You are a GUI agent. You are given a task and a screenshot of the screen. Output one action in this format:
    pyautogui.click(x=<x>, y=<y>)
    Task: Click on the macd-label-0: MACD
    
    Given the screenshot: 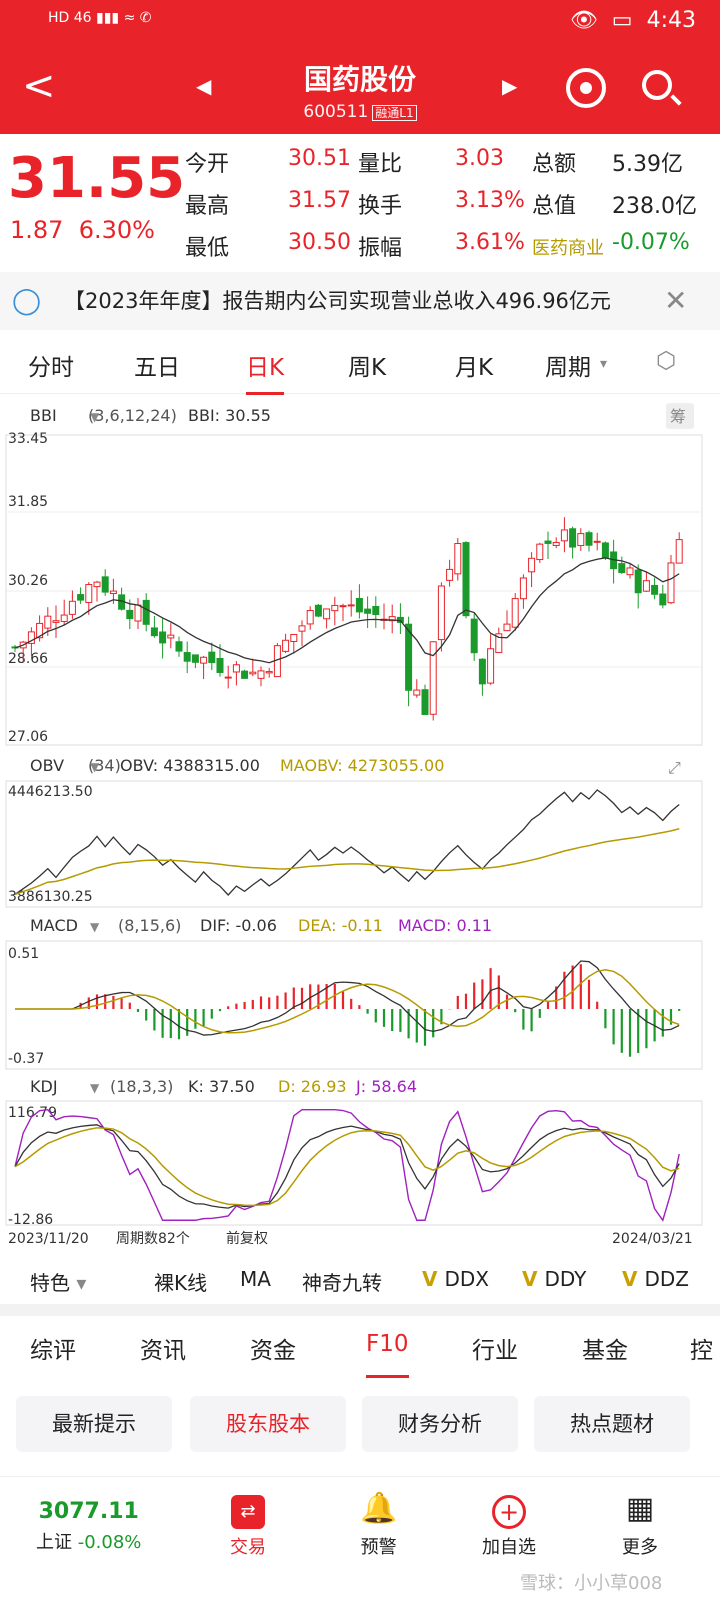 What is the action you would take?
    pyautogui.click(x=54, y=925)
    